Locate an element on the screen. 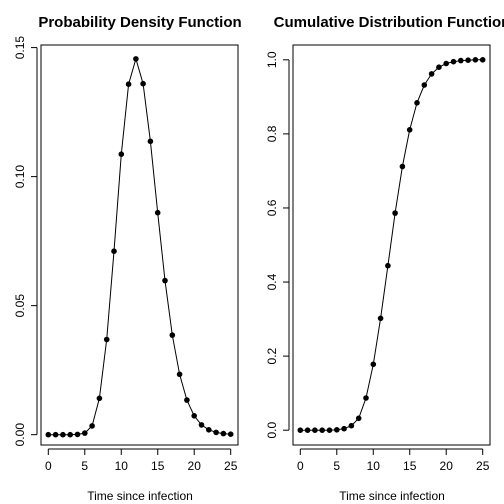  cdf-y-tick-label: 0.0 is located at coordinates (272, 430).